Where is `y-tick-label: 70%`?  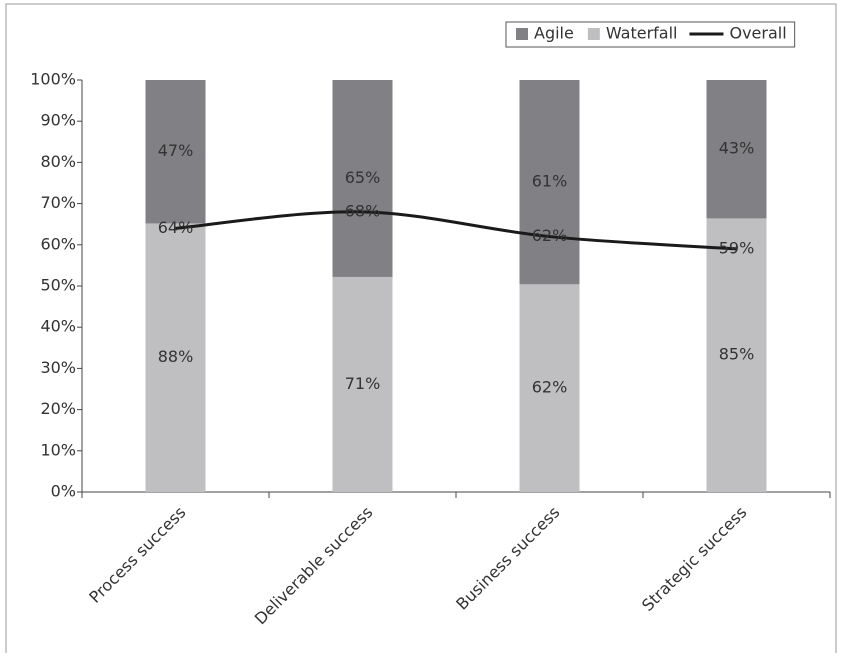
y-tick-label: 70% is located at coordinates (58, 202).